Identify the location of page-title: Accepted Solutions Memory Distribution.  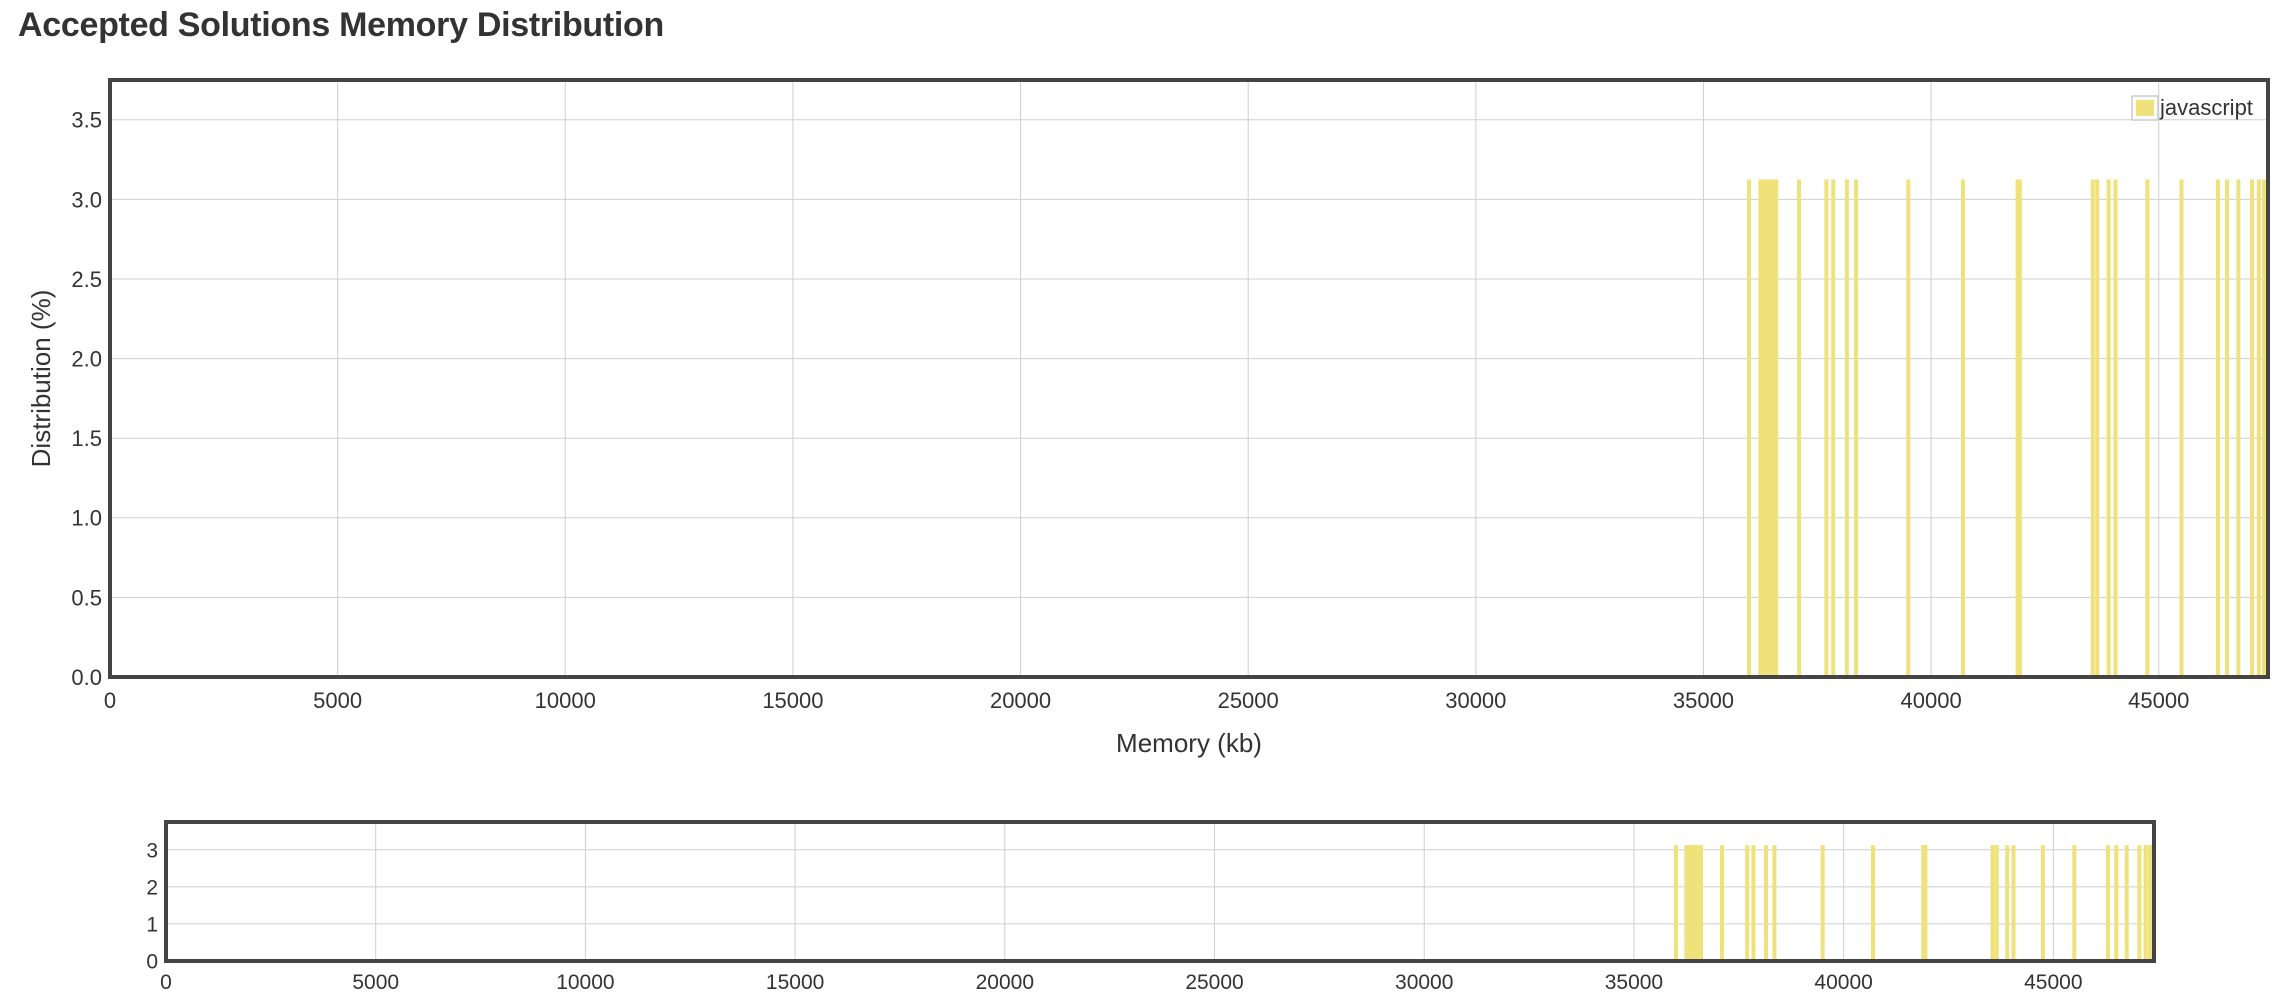
(341, 25).